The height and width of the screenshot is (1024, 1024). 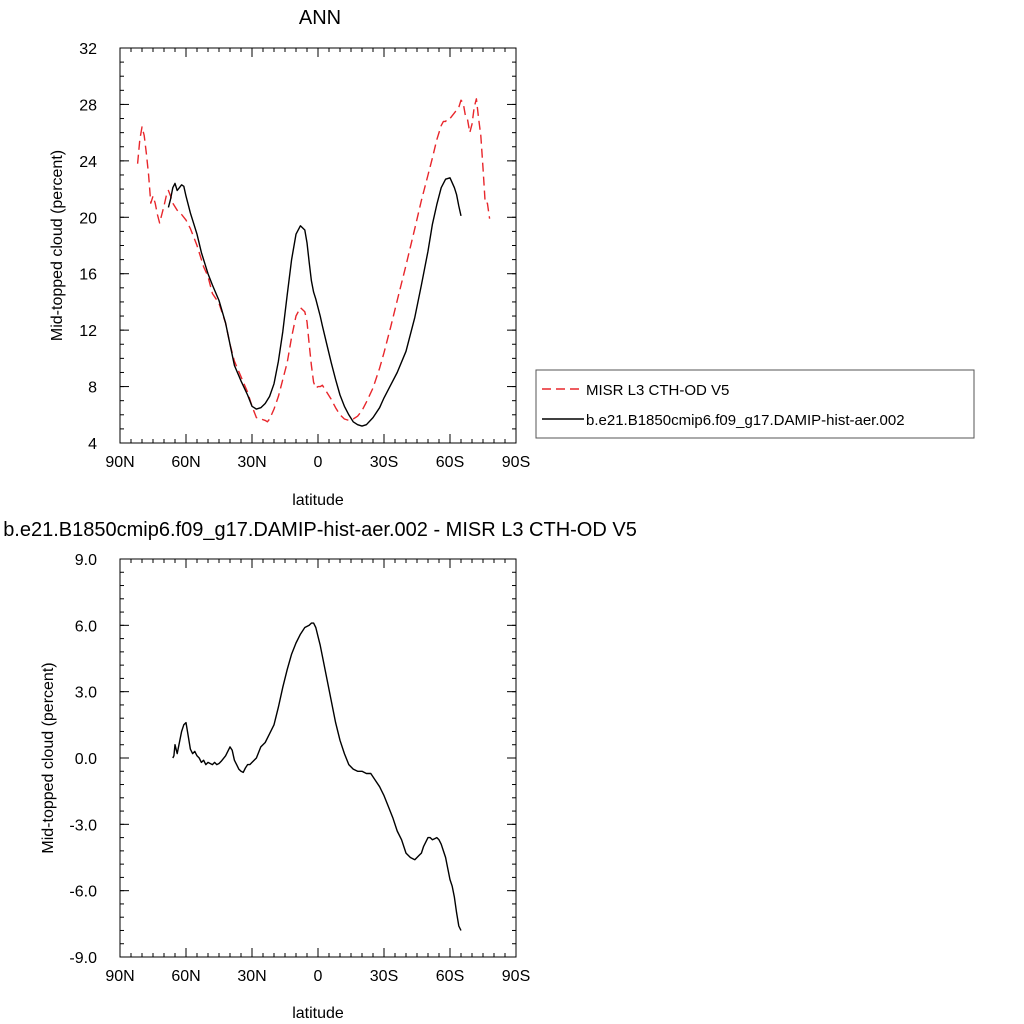 I want to click on y-tick-label: -6.0, so click(x=83, y=892).